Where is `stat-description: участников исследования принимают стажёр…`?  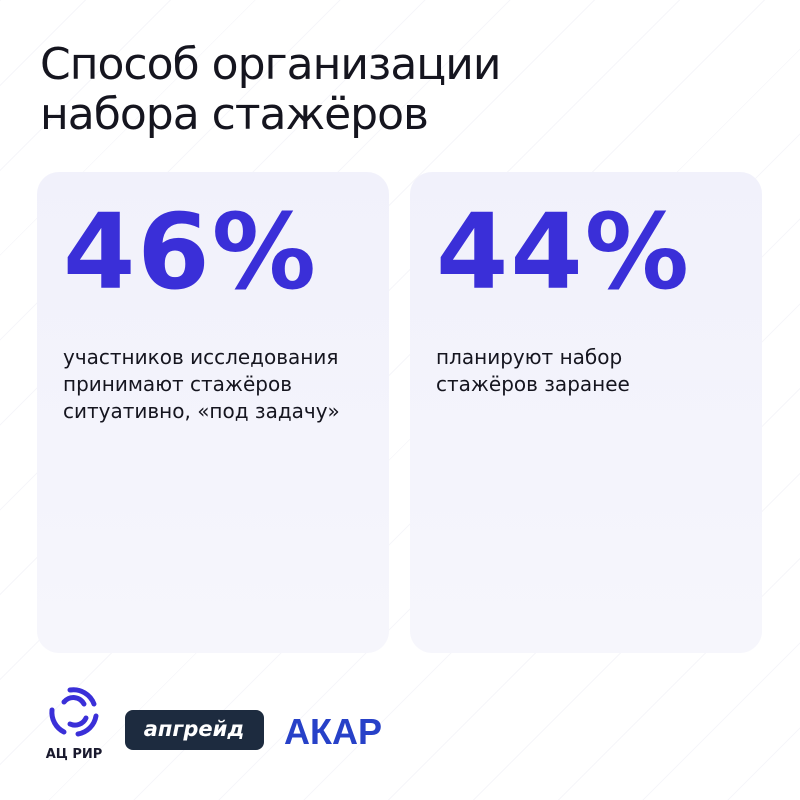
stat-description: участников исследования принимают стажёр… is located at coordinates (201, 384).